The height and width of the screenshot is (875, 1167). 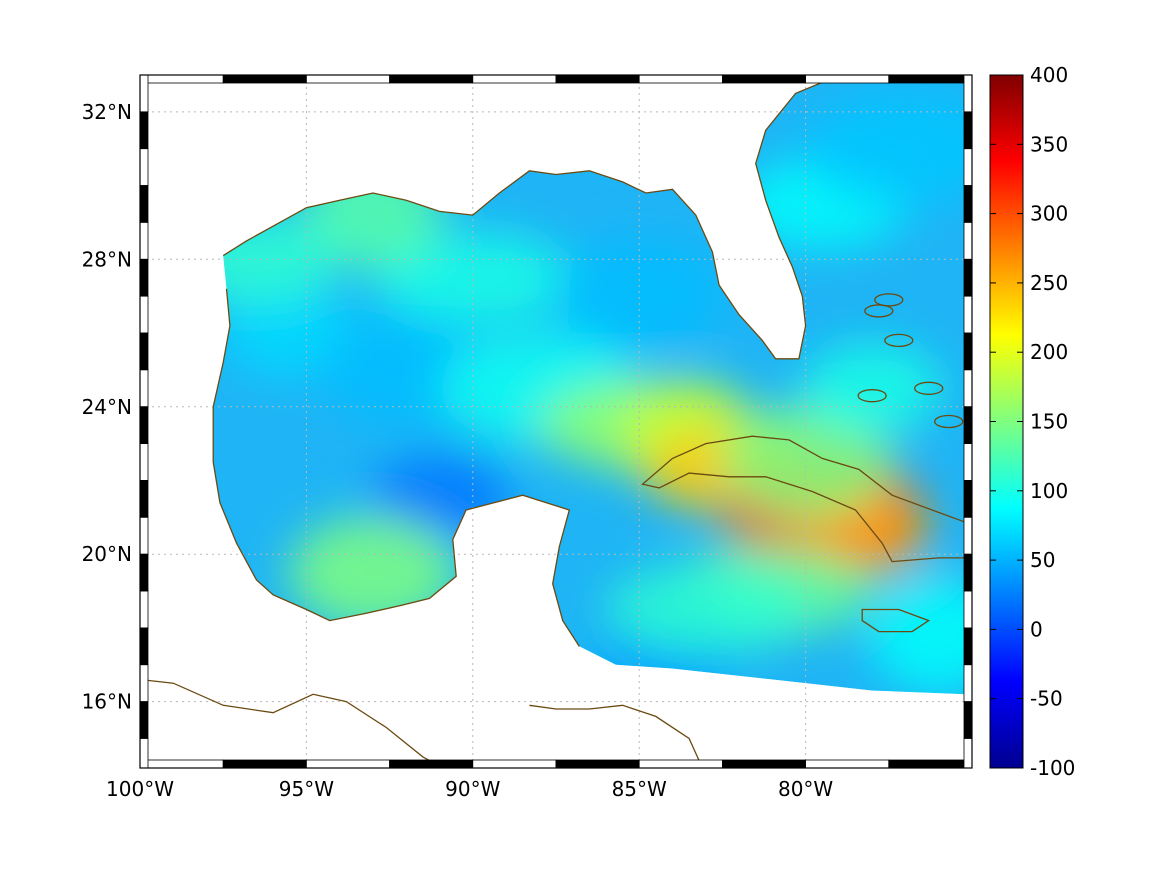 What do you see at coordinates (1052, 768) in the screenshot?
I see `colorbar-tick-label: -100` at bounding box center [1052, 768].